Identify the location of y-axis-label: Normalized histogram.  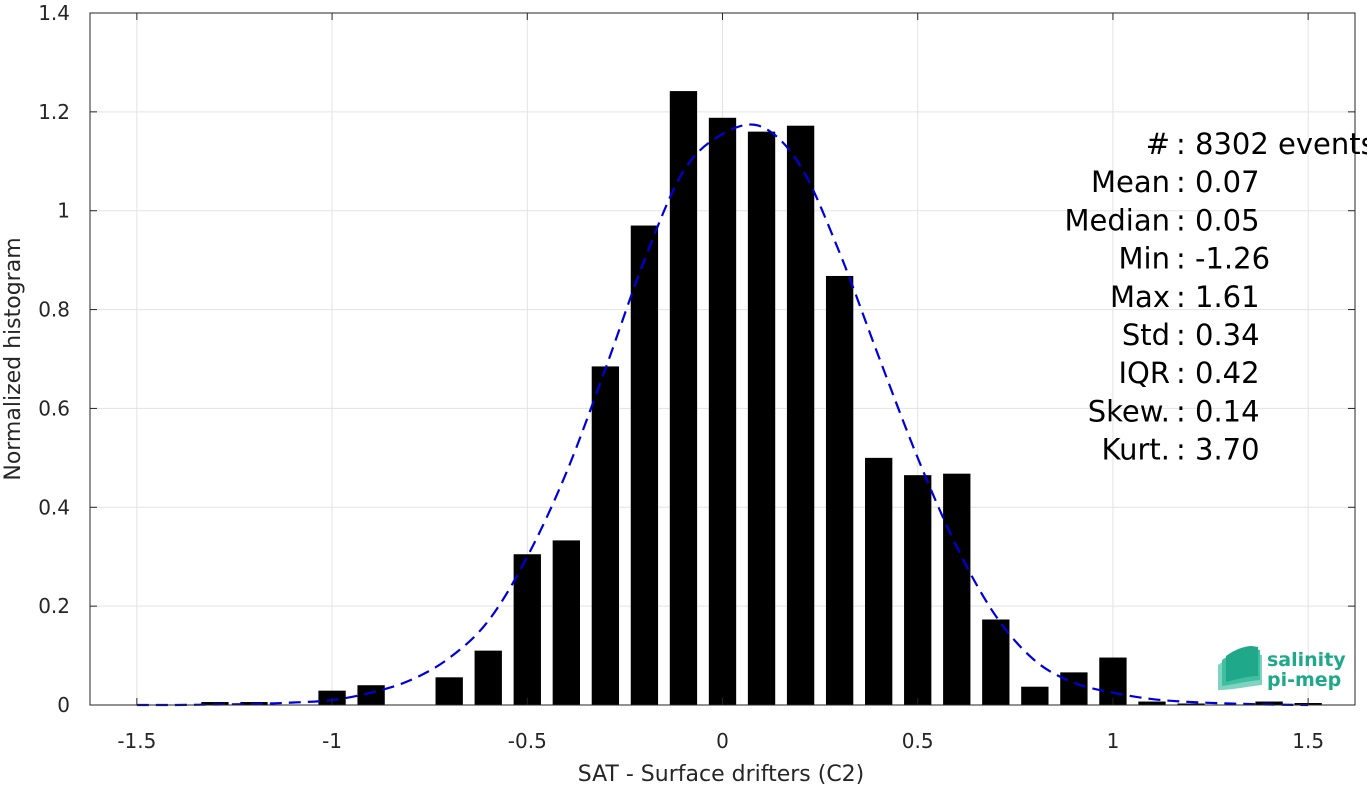
(13, 358).